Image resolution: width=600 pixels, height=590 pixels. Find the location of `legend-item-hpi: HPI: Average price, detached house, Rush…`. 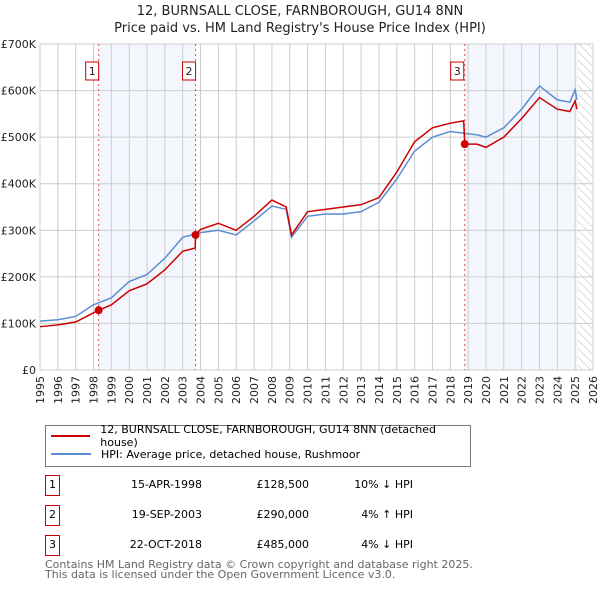

legend-item-hpi: HPI: Average price, detached house, Rush… is located at coordinates (205, 454).